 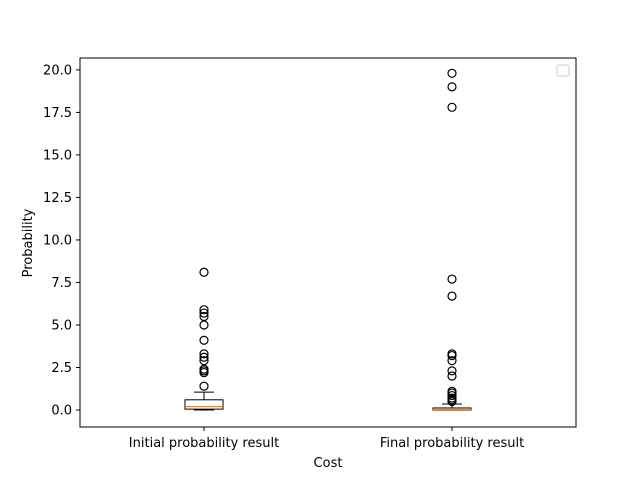 I want to click on y-tick-label: 12.5, so click(x=57, y=198).